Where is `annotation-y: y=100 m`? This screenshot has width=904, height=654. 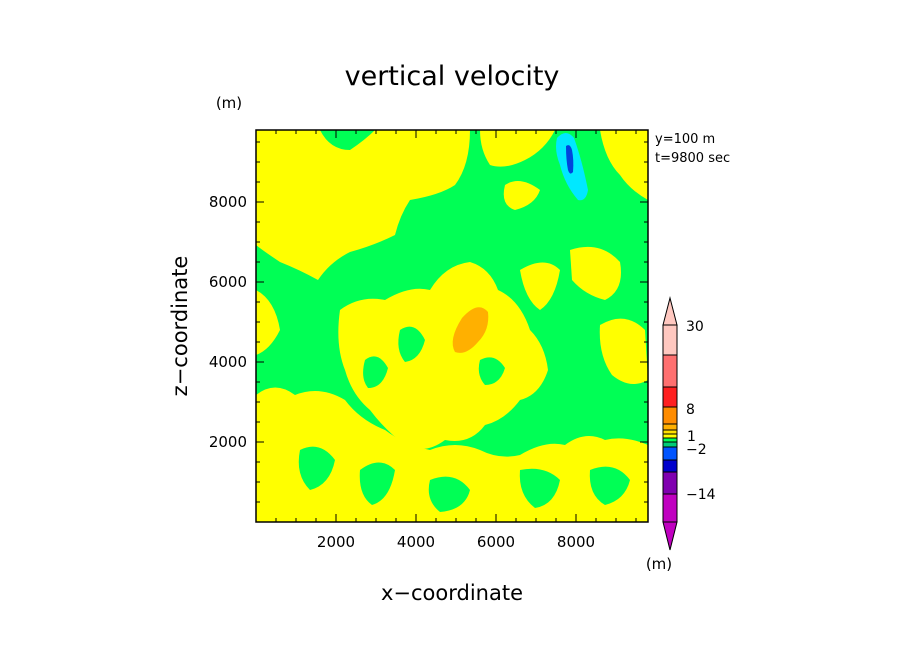
annotation-y: y=100 m is located at coordinates (685, 139).